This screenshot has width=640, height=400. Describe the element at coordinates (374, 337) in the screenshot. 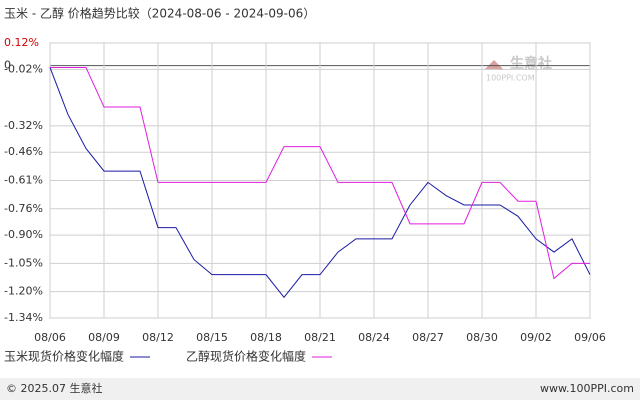

I see `x-tick-label: 08/24` at that location.